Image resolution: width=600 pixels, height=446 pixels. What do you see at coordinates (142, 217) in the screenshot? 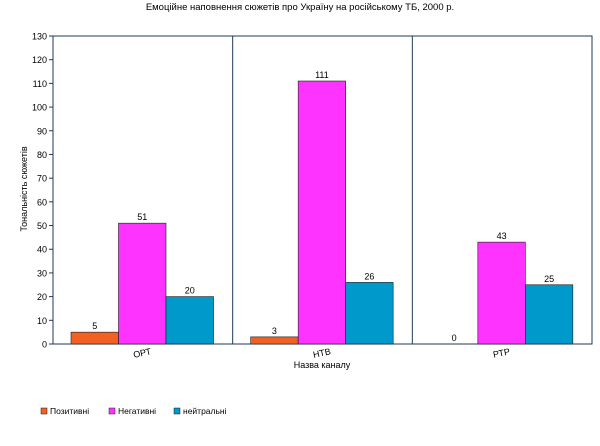
I see `bar-value-label: 51` at bounding box center [142, 217].